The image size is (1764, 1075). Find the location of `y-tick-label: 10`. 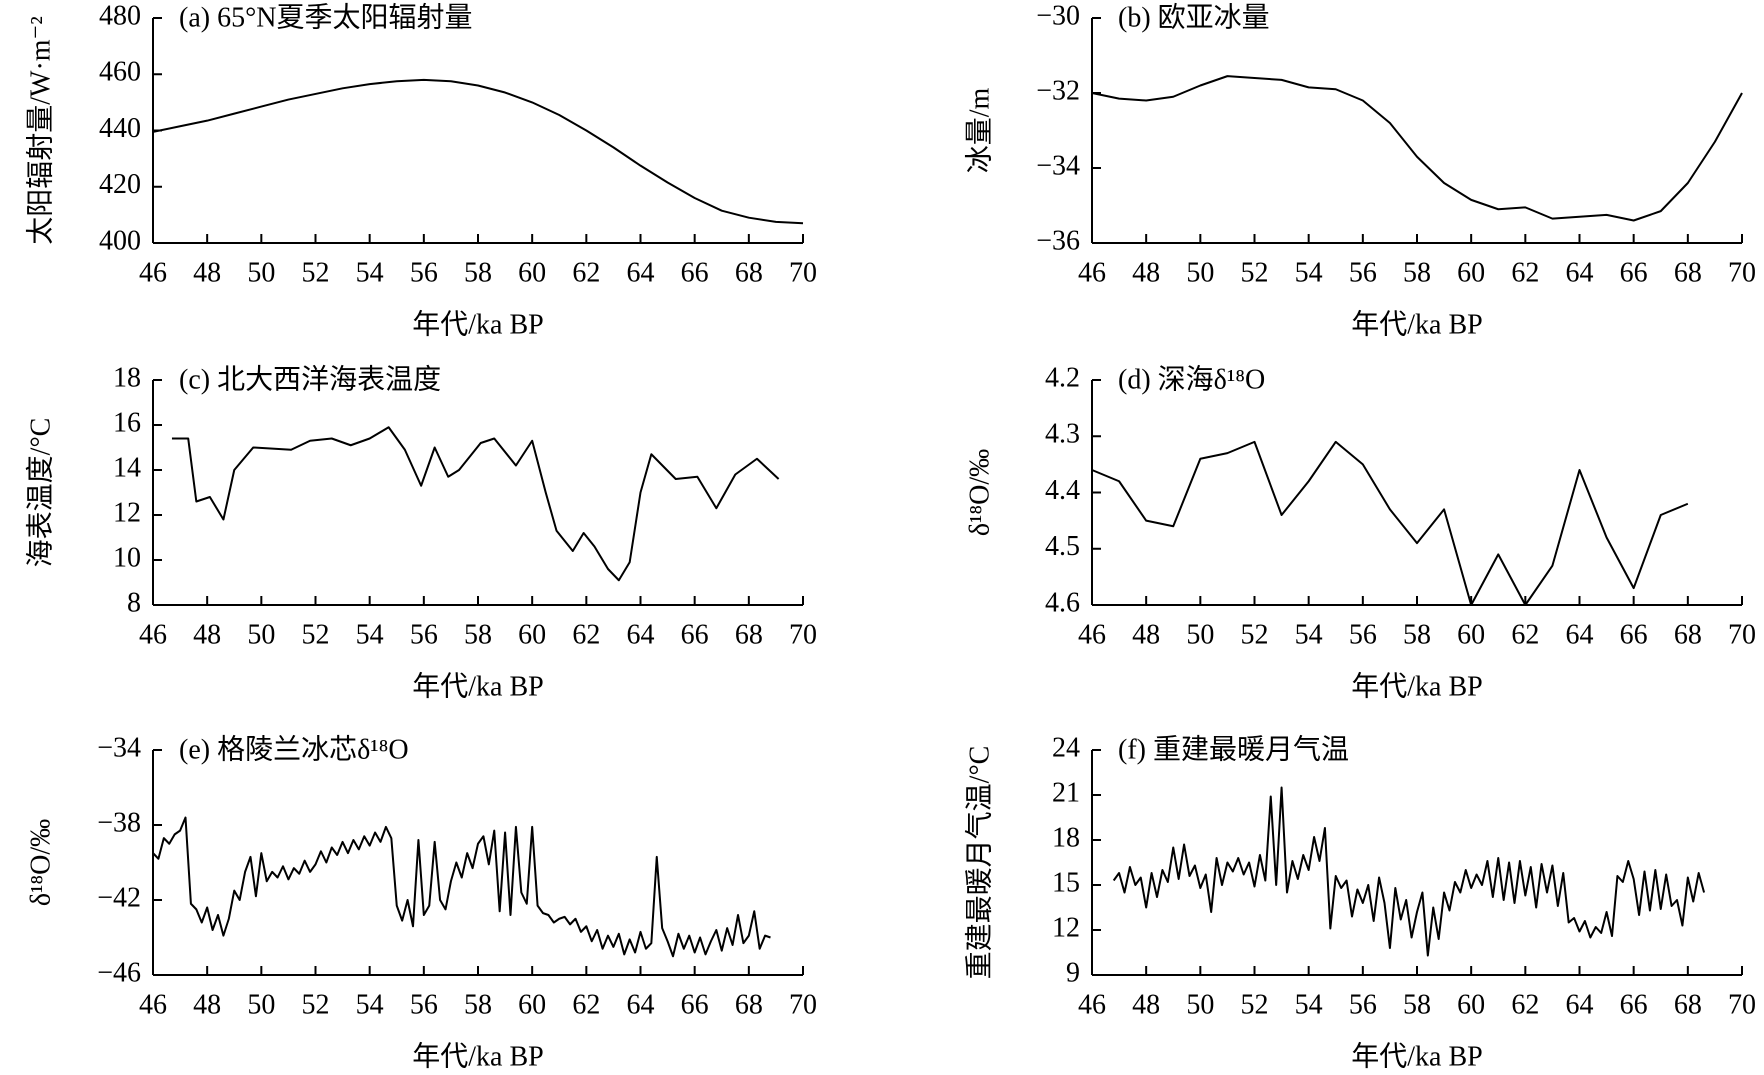

y-tick-label: 10 is located at coordinates (127, 557).